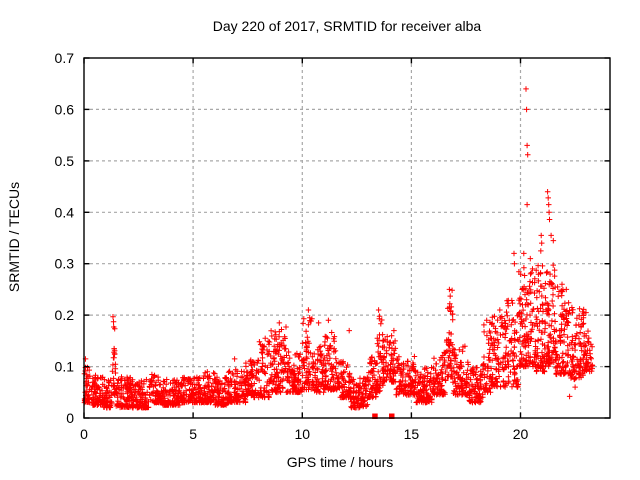  I want to click on y-axis-label: SRMTID / TECUs, so click(14, 237).